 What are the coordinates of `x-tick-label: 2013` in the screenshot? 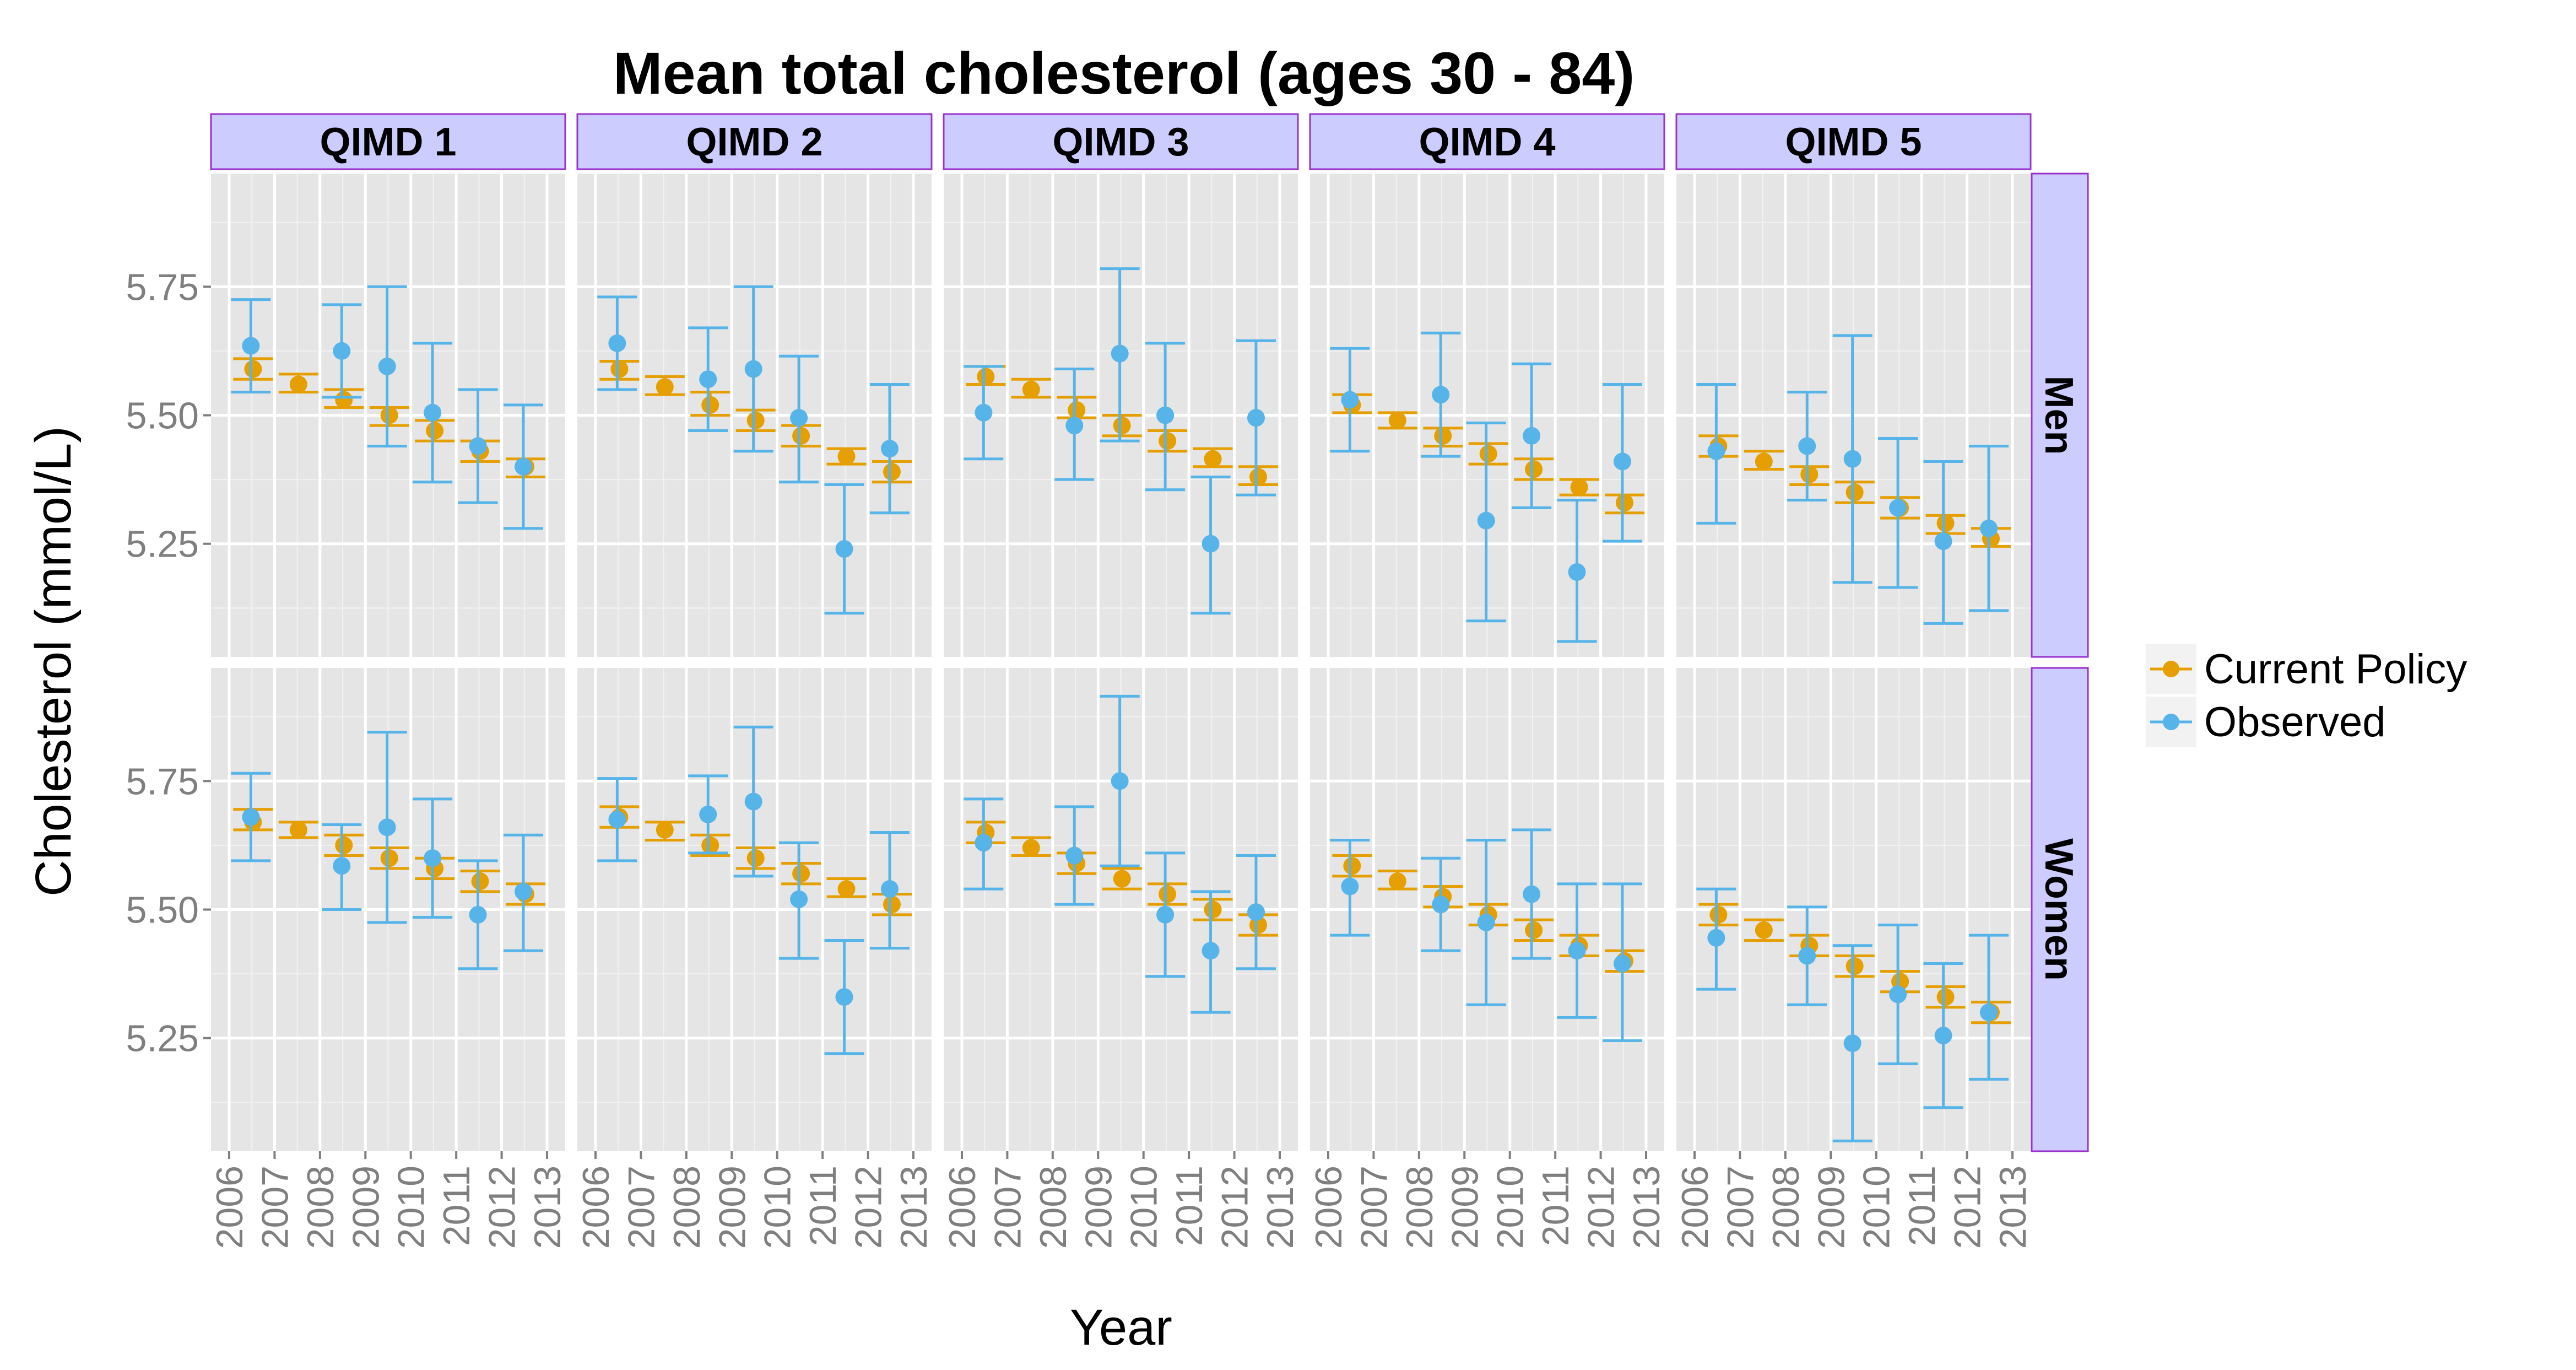 It's located at (1280, 1207).